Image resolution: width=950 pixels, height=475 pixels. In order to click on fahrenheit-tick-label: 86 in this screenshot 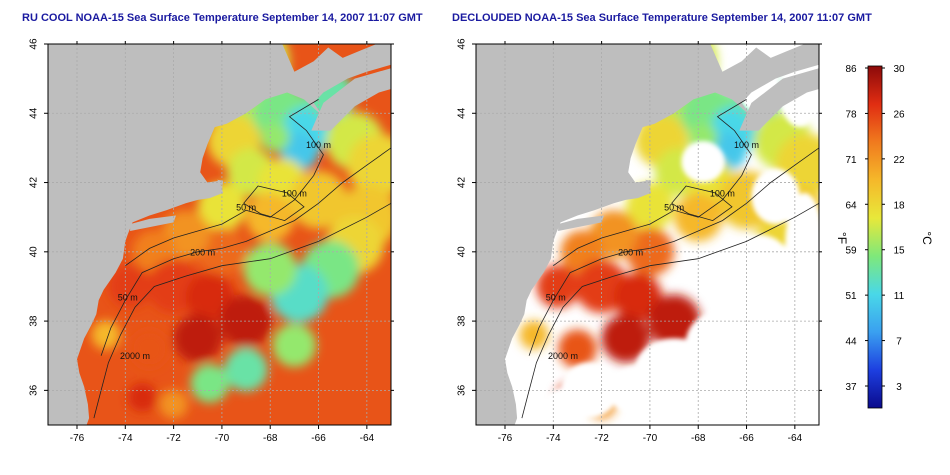, I will do `click(851, 69)`.